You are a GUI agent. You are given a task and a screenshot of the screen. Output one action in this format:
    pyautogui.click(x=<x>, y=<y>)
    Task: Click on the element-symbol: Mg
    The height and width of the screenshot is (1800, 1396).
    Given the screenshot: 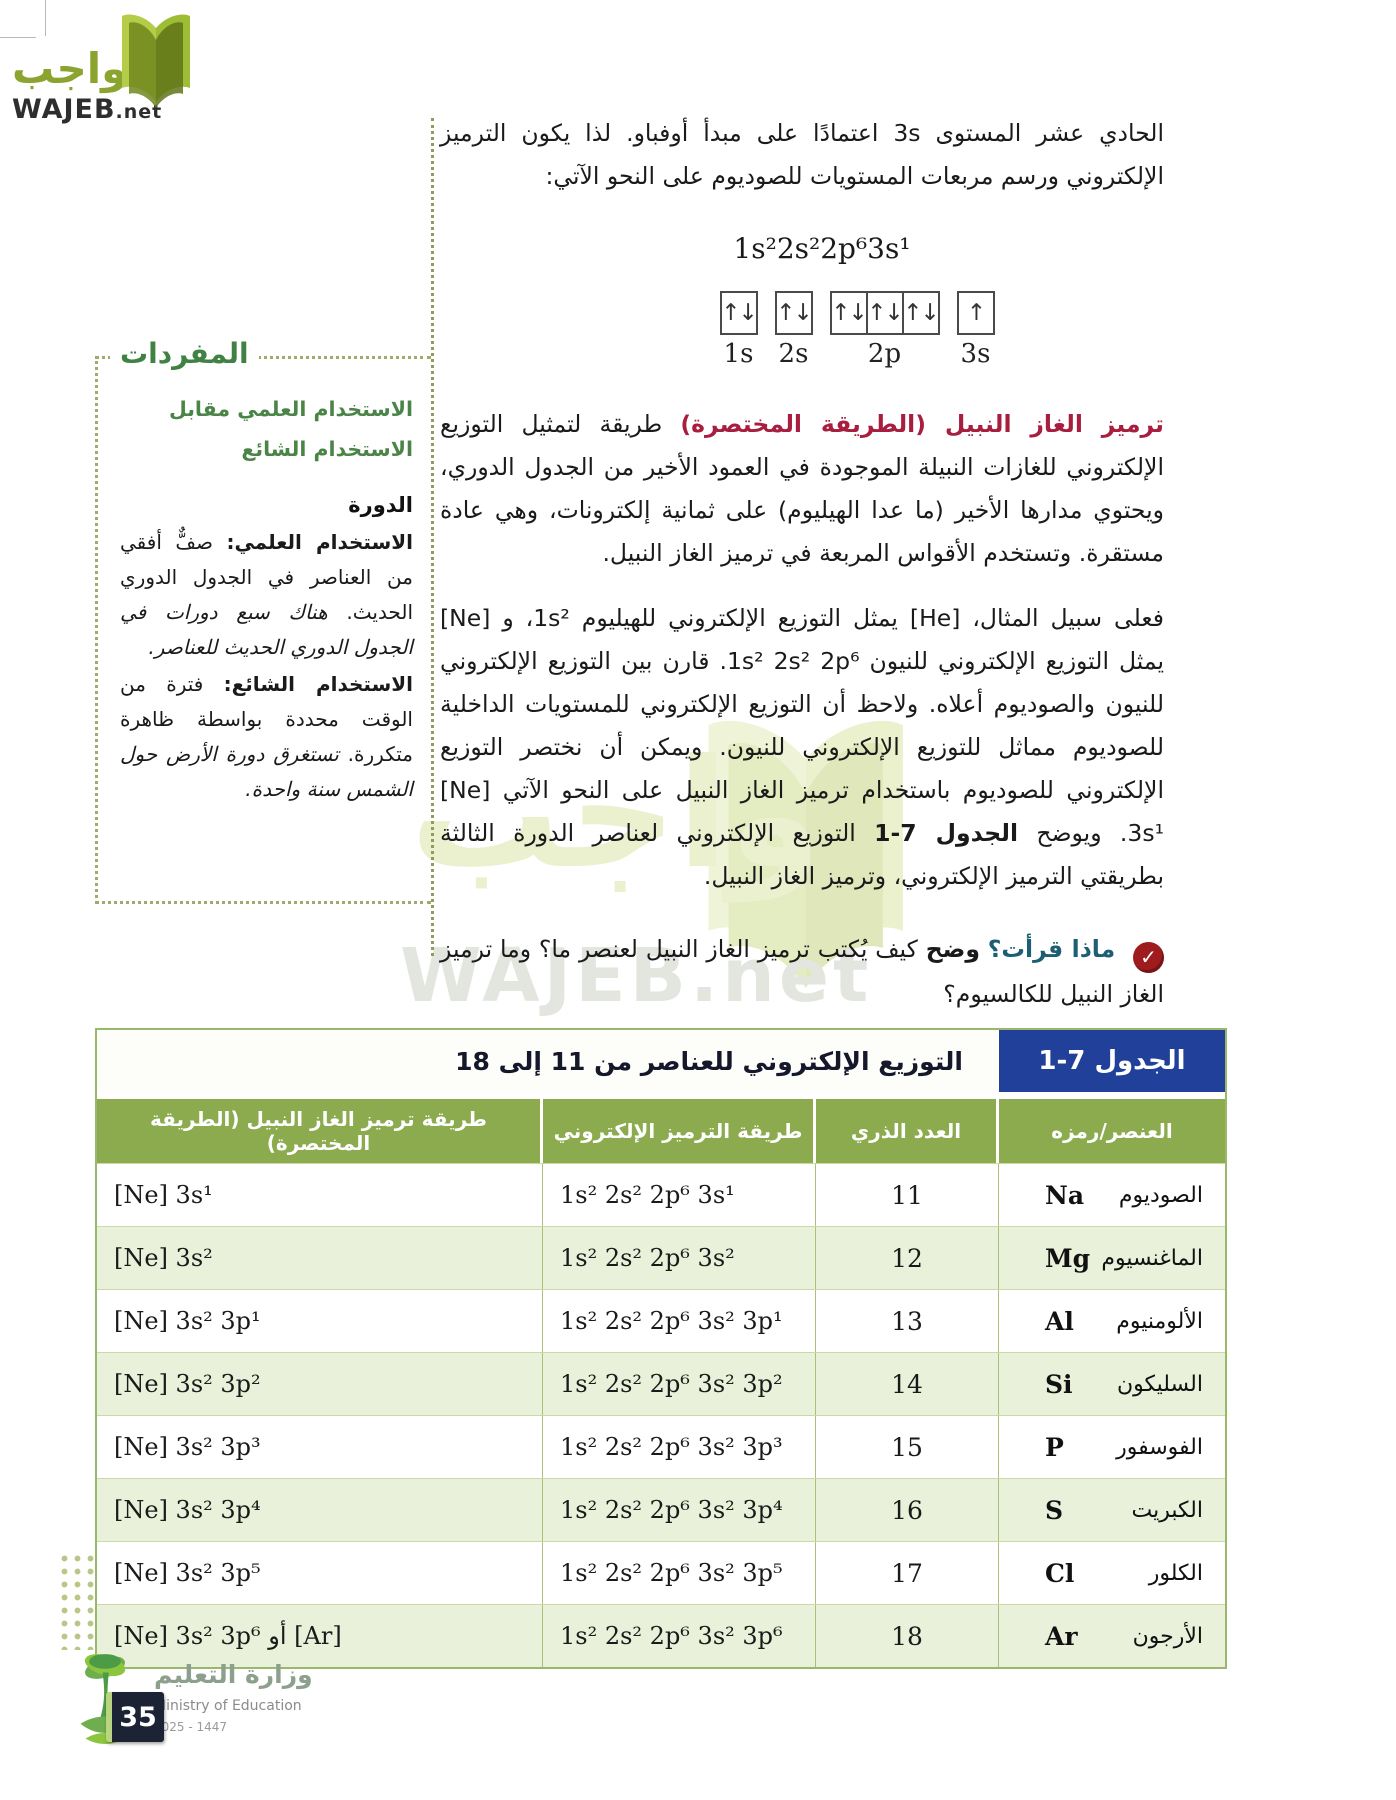 What is the action you would take?
    pyautogui.click(x=1068, y=1258)
    